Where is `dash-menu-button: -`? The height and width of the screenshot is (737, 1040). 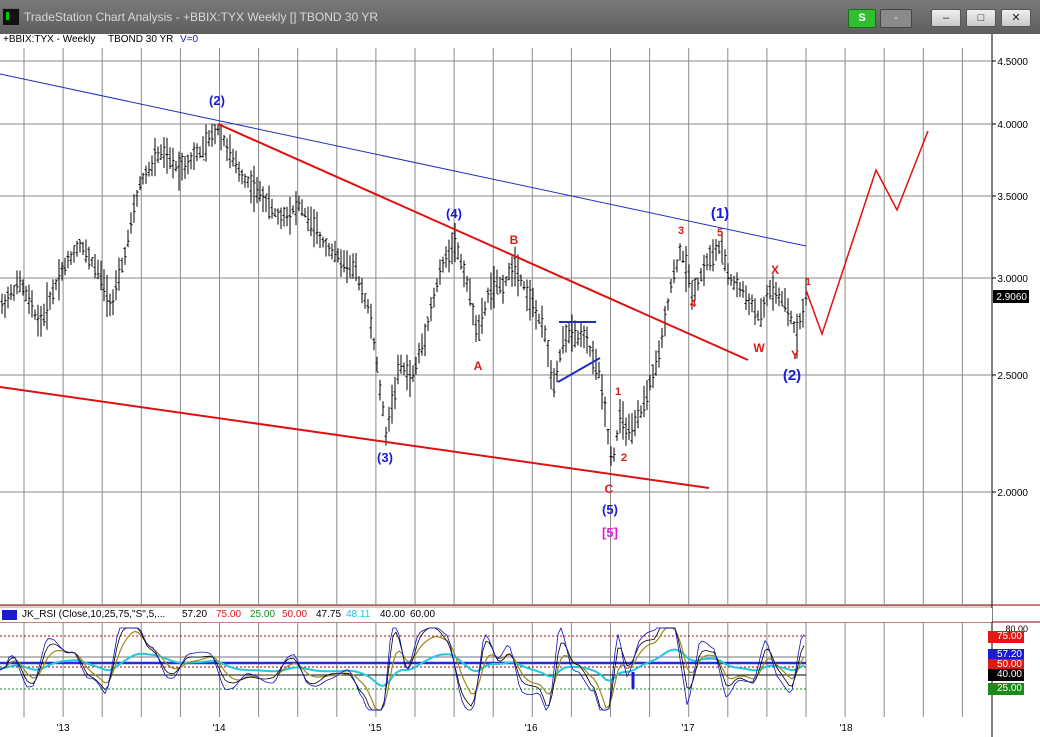 dash-menu-button: - is located at coordinates (896, 18).